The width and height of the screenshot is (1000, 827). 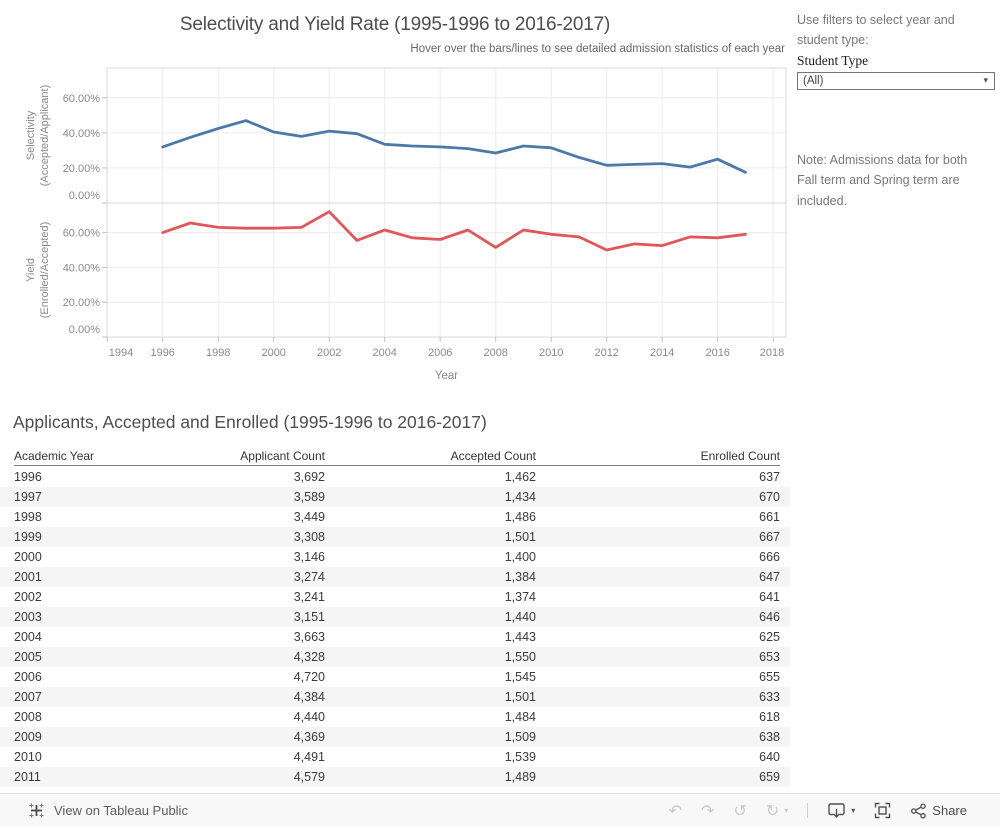 What do you see at coordinates (395, 617) in the screenshot?
I see `table-row: 2003 3,151 1,440 646` at bounding box center [395, 617].